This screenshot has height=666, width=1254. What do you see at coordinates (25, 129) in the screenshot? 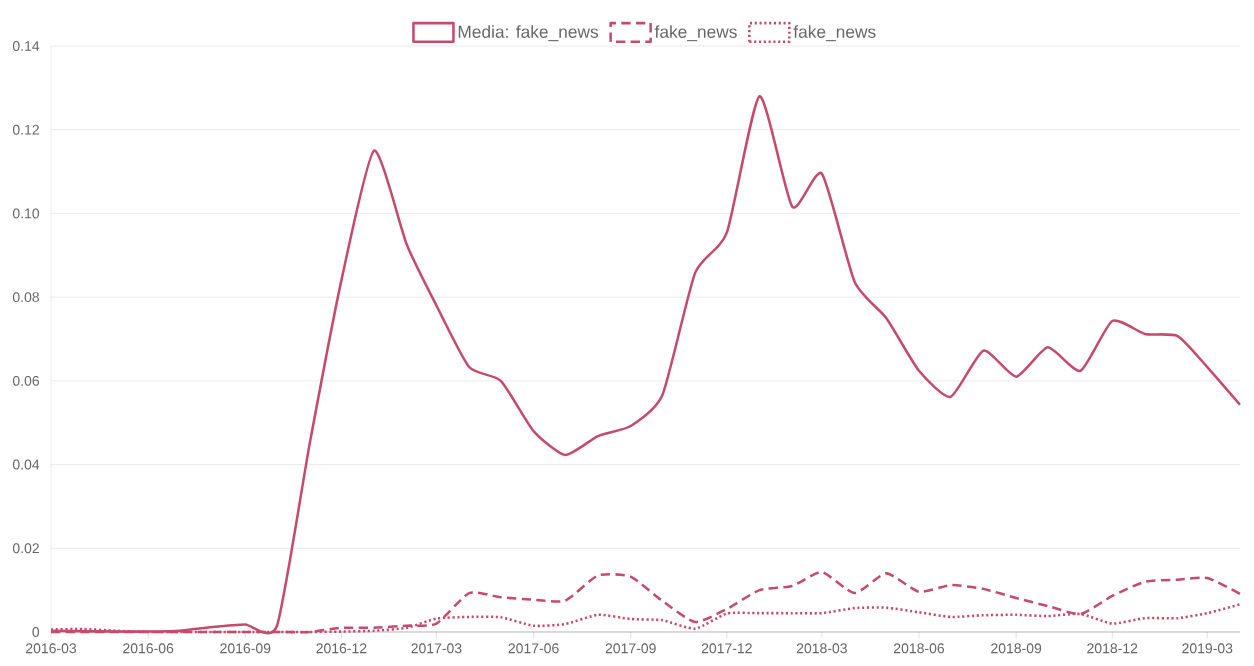
I see `y-tick-label: 0.12` at bounding box center [25, 129].